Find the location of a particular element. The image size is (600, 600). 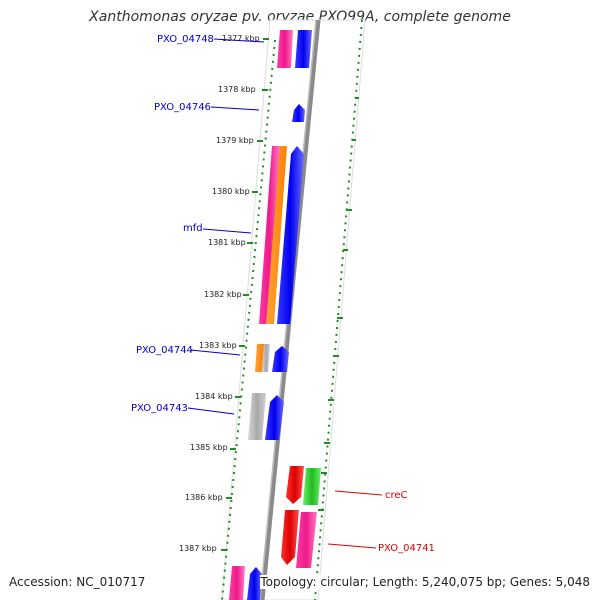

kbp-label: 1377 kbp is located at coordinates (241, 38).